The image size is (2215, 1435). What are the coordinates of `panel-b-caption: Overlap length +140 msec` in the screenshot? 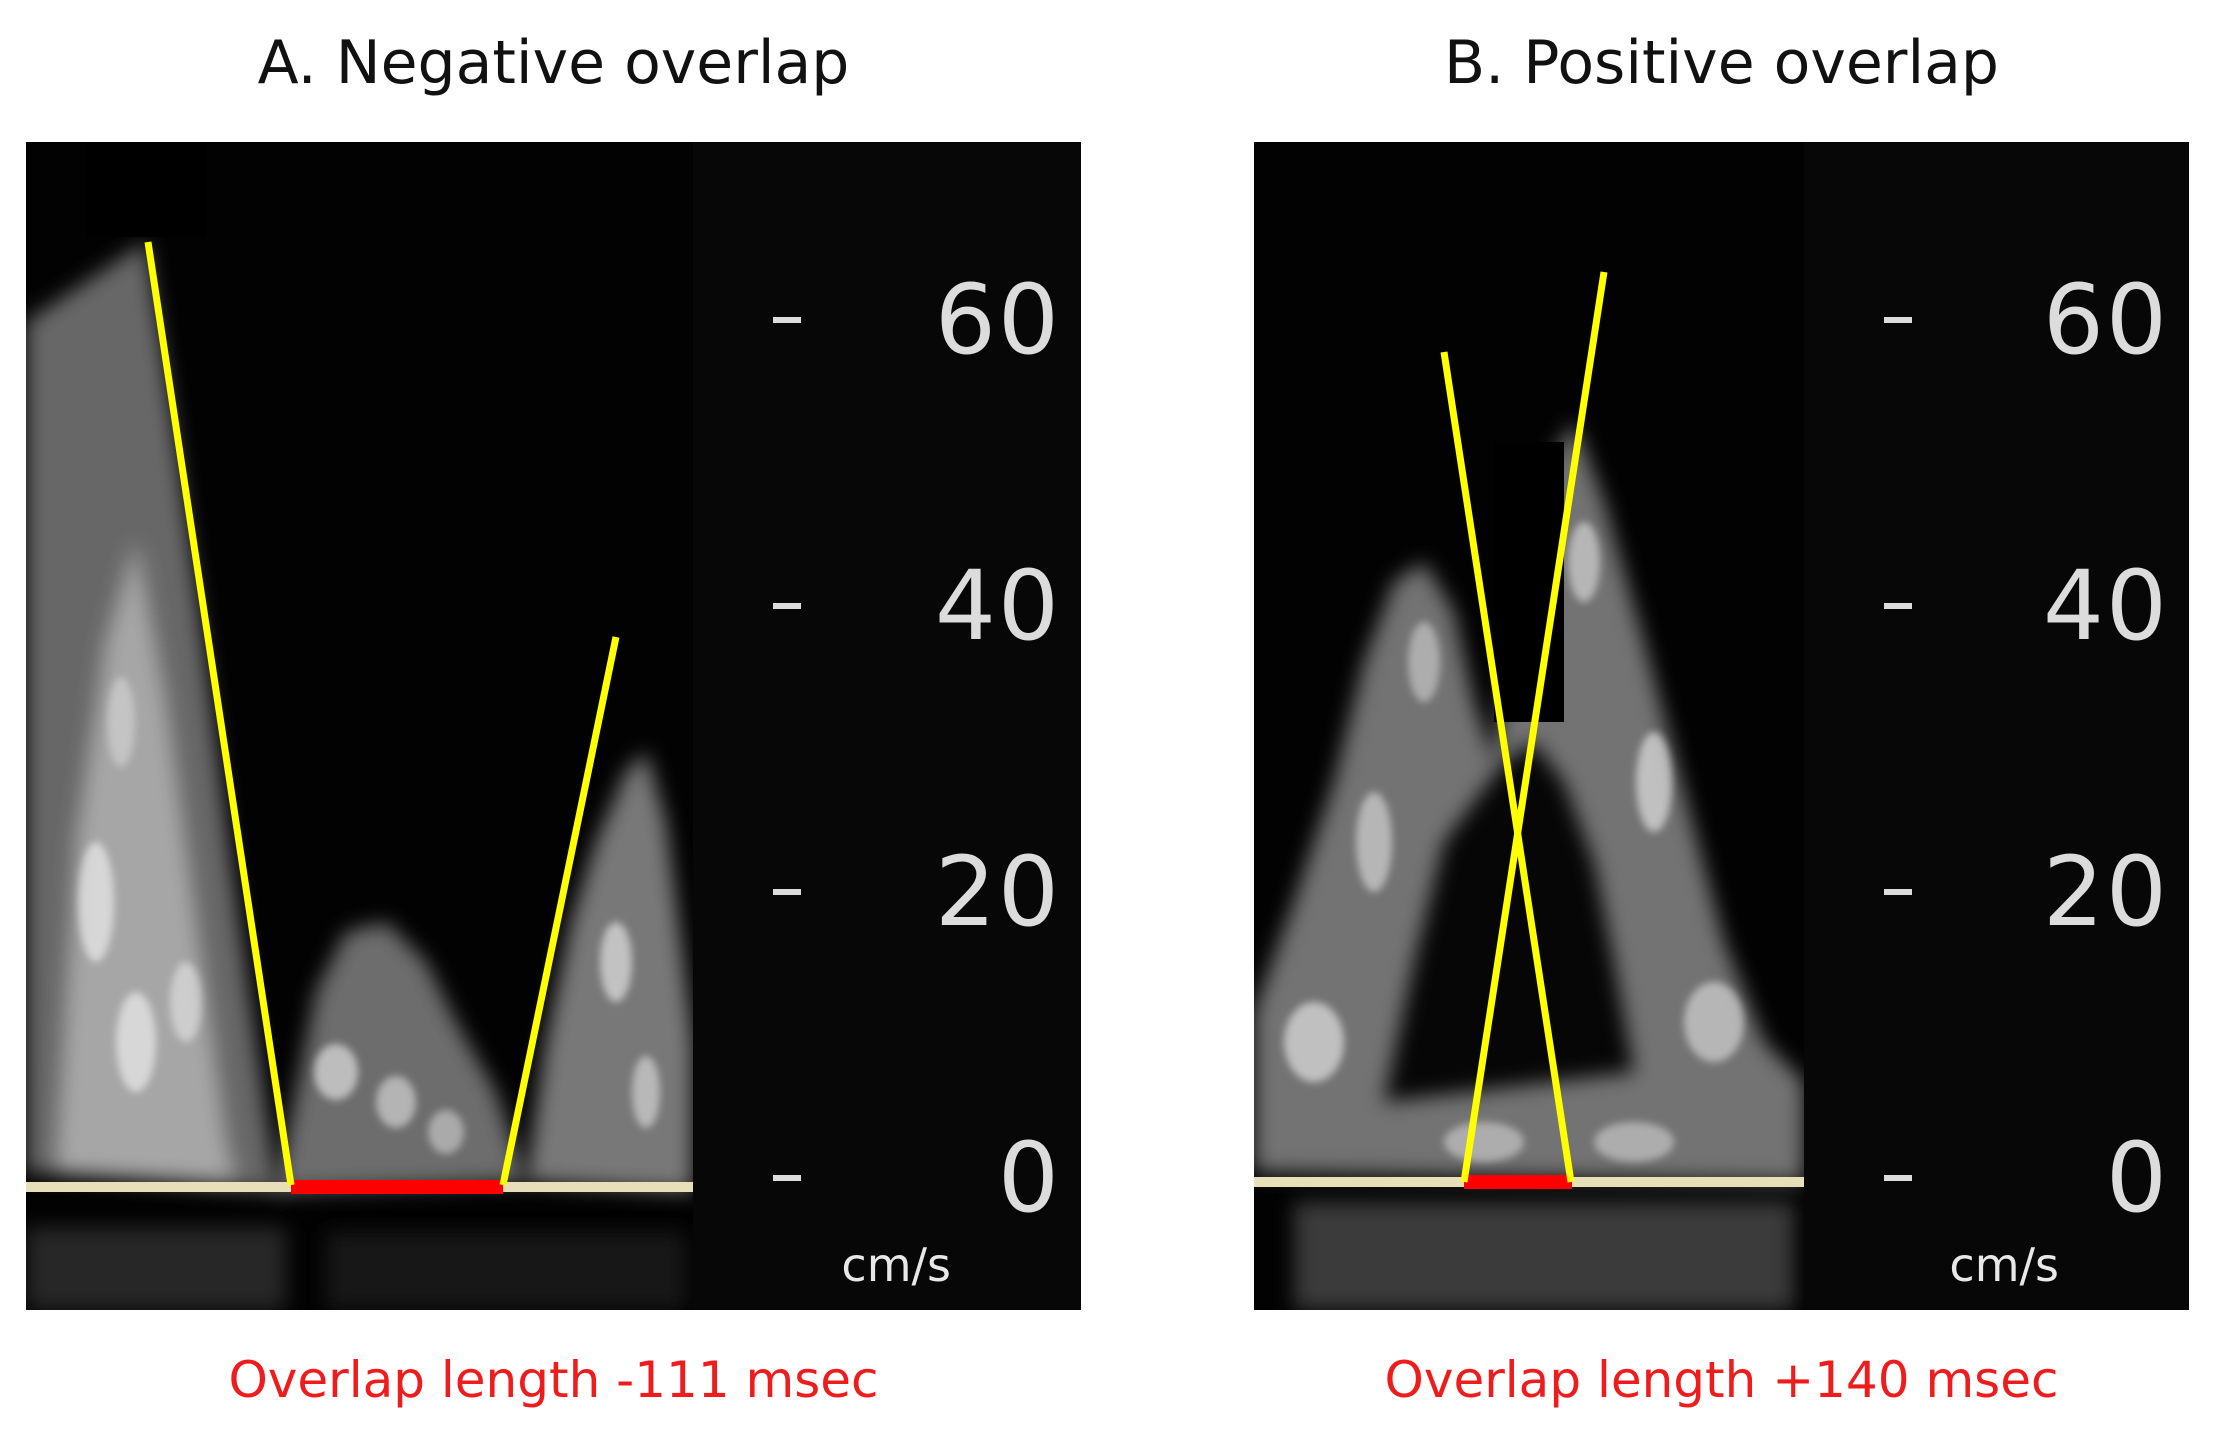 It's located at (1721, 1380).